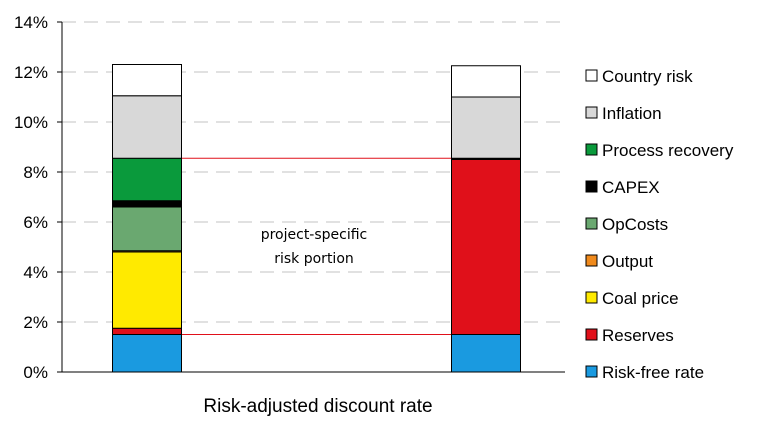 Image resolution: width=765 pixels, height=424 pixels. Describe the element at coordinates (147, 179) in the screenshot. I see `bar-segment-process-recovery` at that location.